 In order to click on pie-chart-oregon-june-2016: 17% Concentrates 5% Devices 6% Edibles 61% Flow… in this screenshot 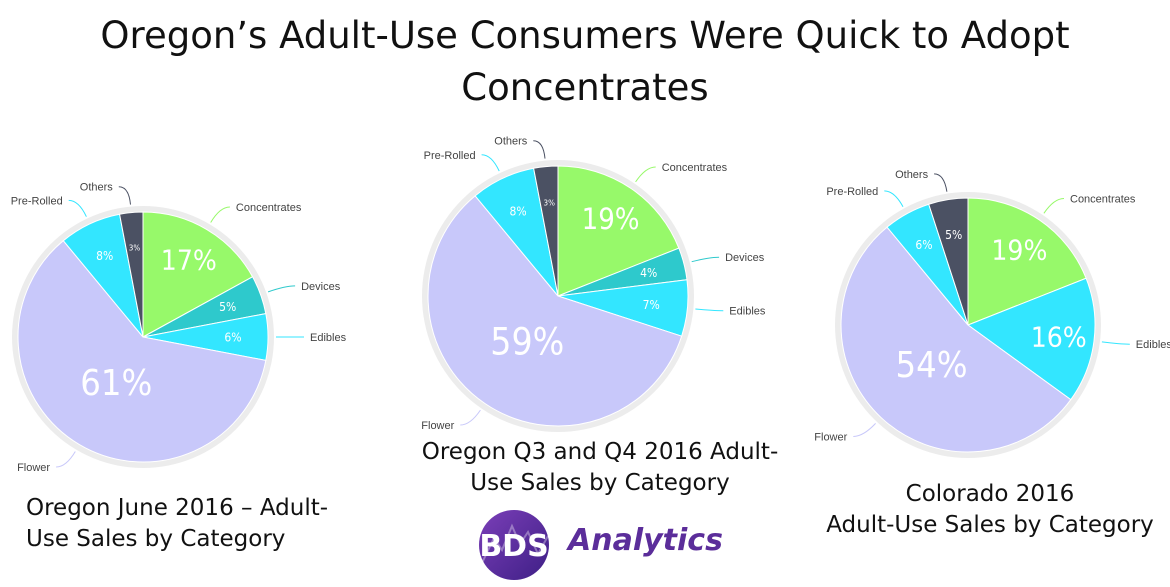, I will do `click(179, 328)`.